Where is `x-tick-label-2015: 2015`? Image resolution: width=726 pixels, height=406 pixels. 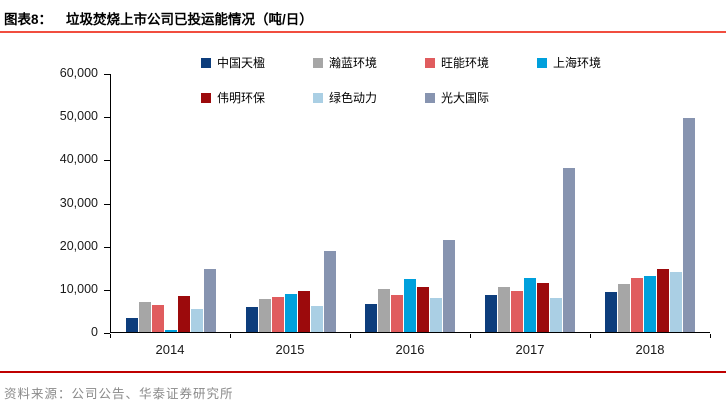 x-tick-label-2015: 2015 is located at coordinates (290, 349).